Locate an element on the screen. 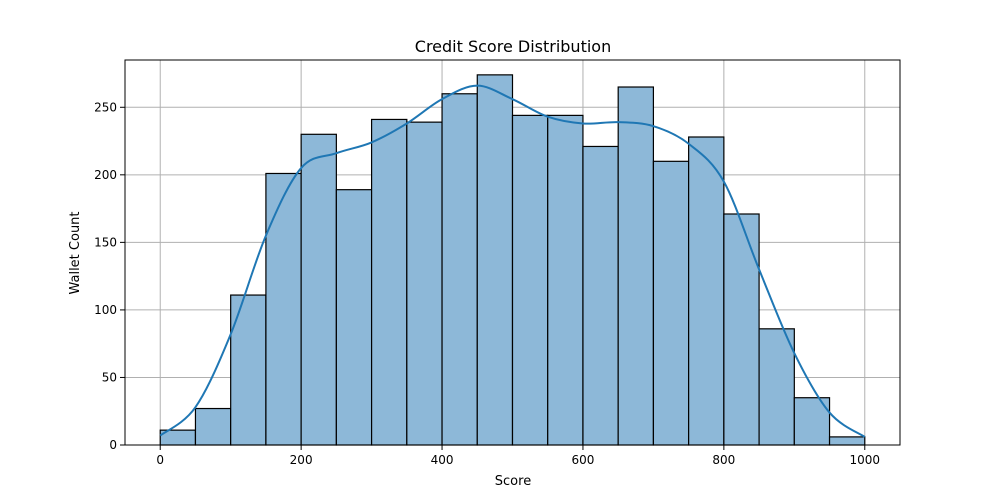 This screenshot has height=504, width=1000. y-axis-label: Wallet Count is located at coordinates (75, 252).